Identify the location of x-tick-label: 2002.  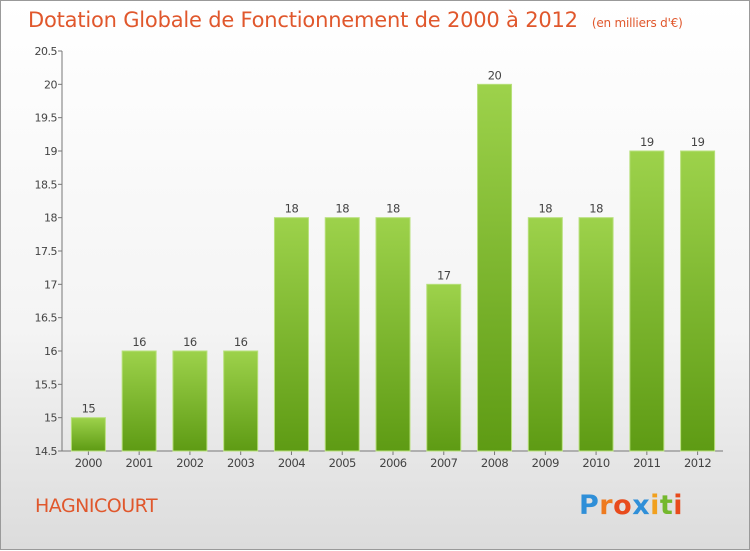
(189, 463).